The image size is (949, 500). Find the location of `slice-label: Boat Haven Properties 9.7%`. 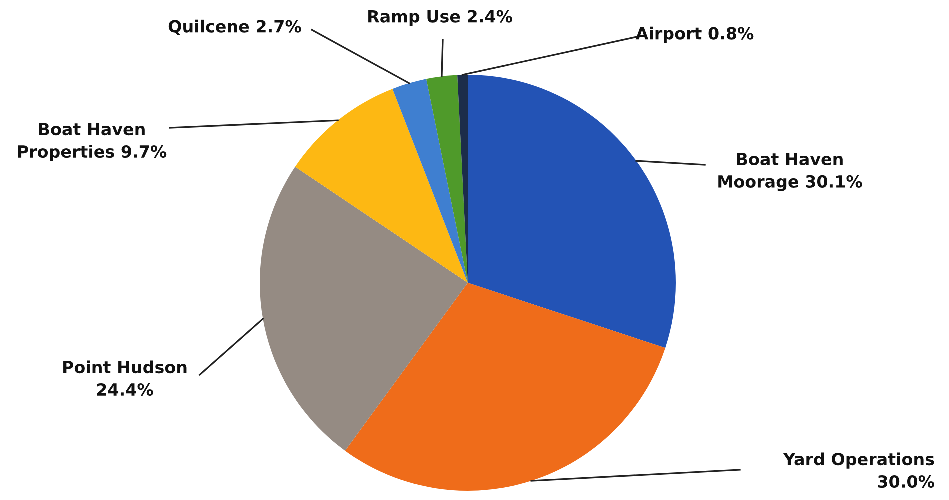

slice-label: Boat Haven Properties 9.7% is located at coordinates (92, 142).